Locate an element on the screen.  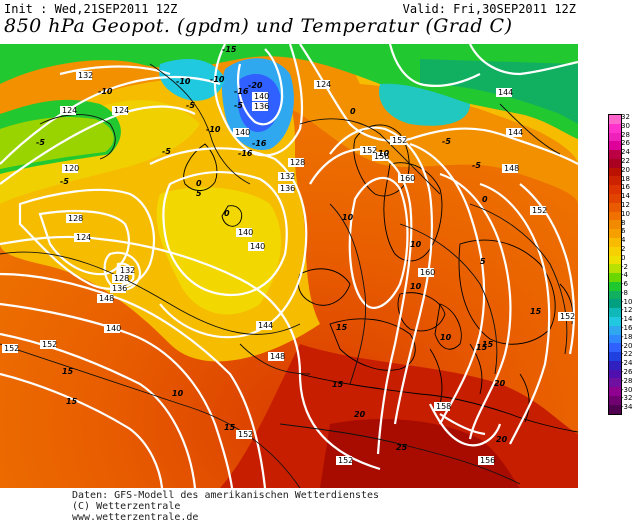
colorbar-label: -6 is located at coordinates (624, 284).